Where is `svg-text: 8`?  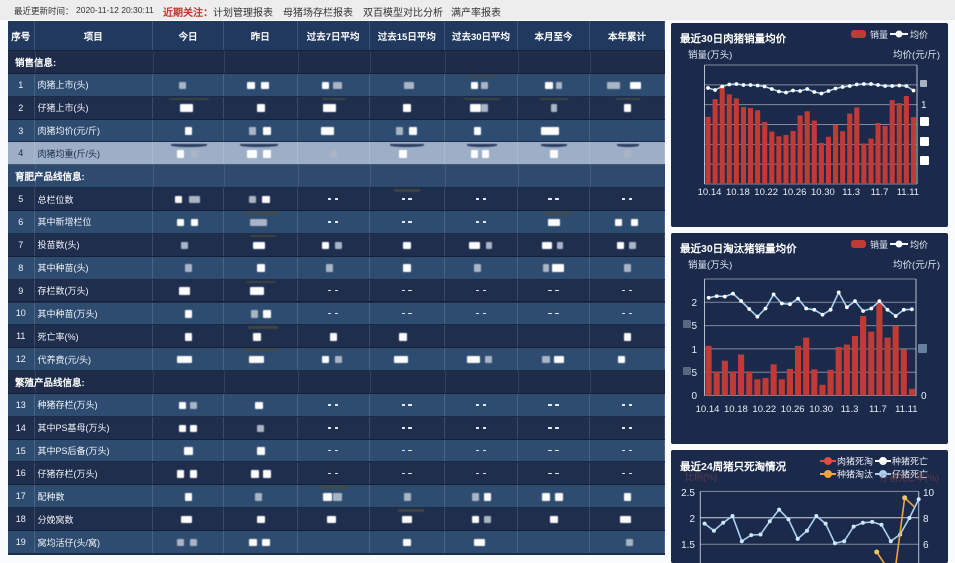 svg-text: 8 is located at coordinates (926, 519).